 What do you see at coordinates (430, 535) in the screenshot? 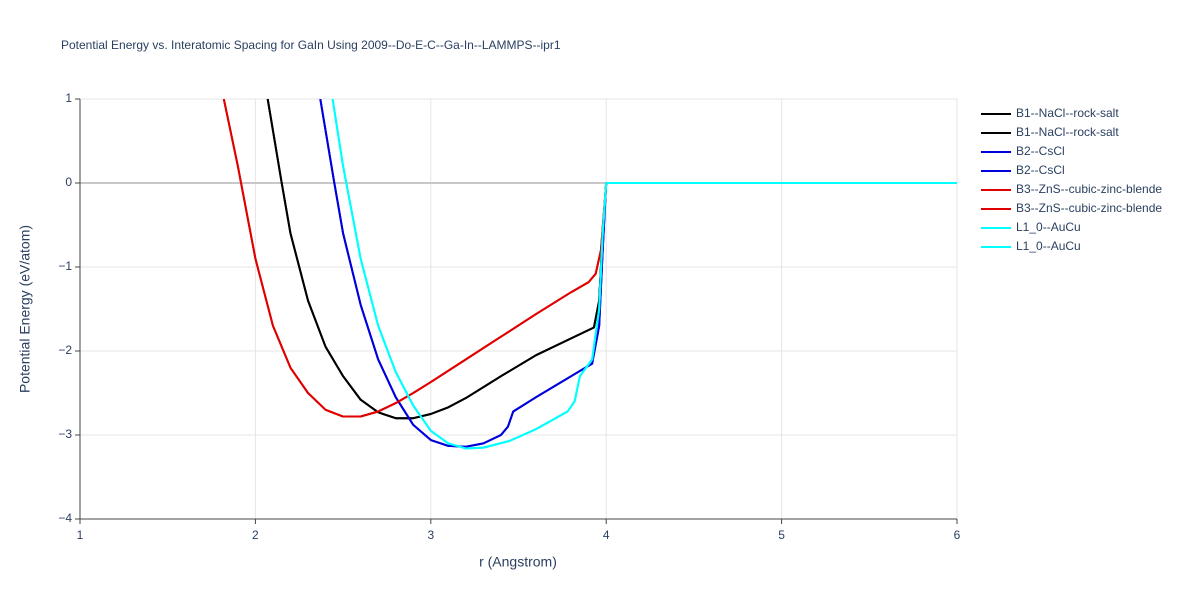
I see `x-tick-label: 3` at bounding box center [430, 535].